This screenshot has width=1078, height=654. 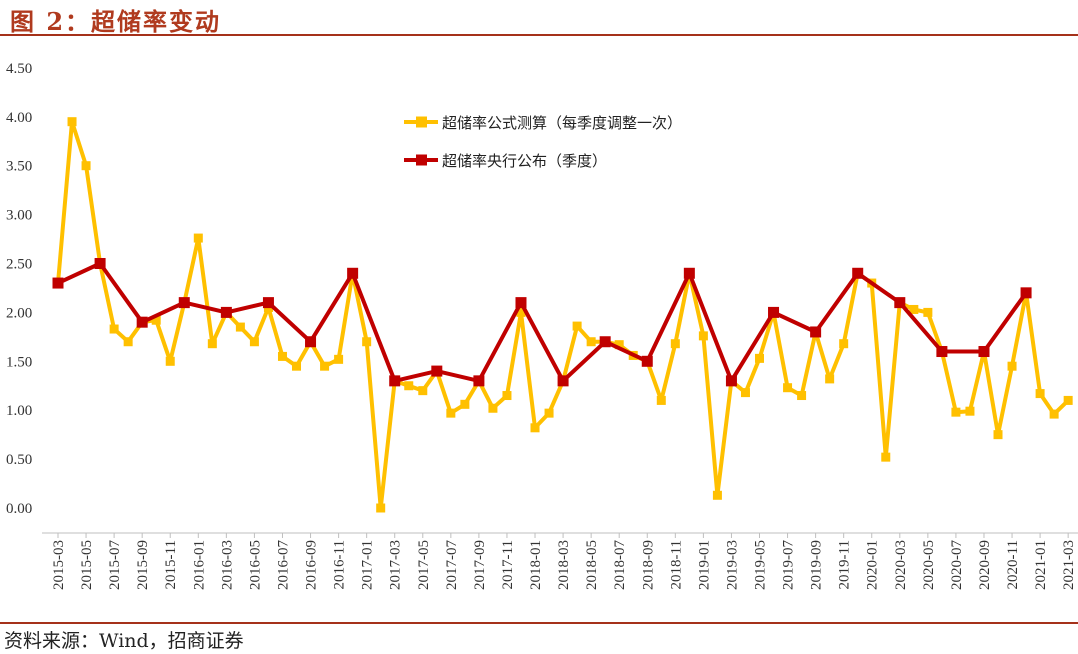 I want to click on footer-rule, so click(x=539, y=623).